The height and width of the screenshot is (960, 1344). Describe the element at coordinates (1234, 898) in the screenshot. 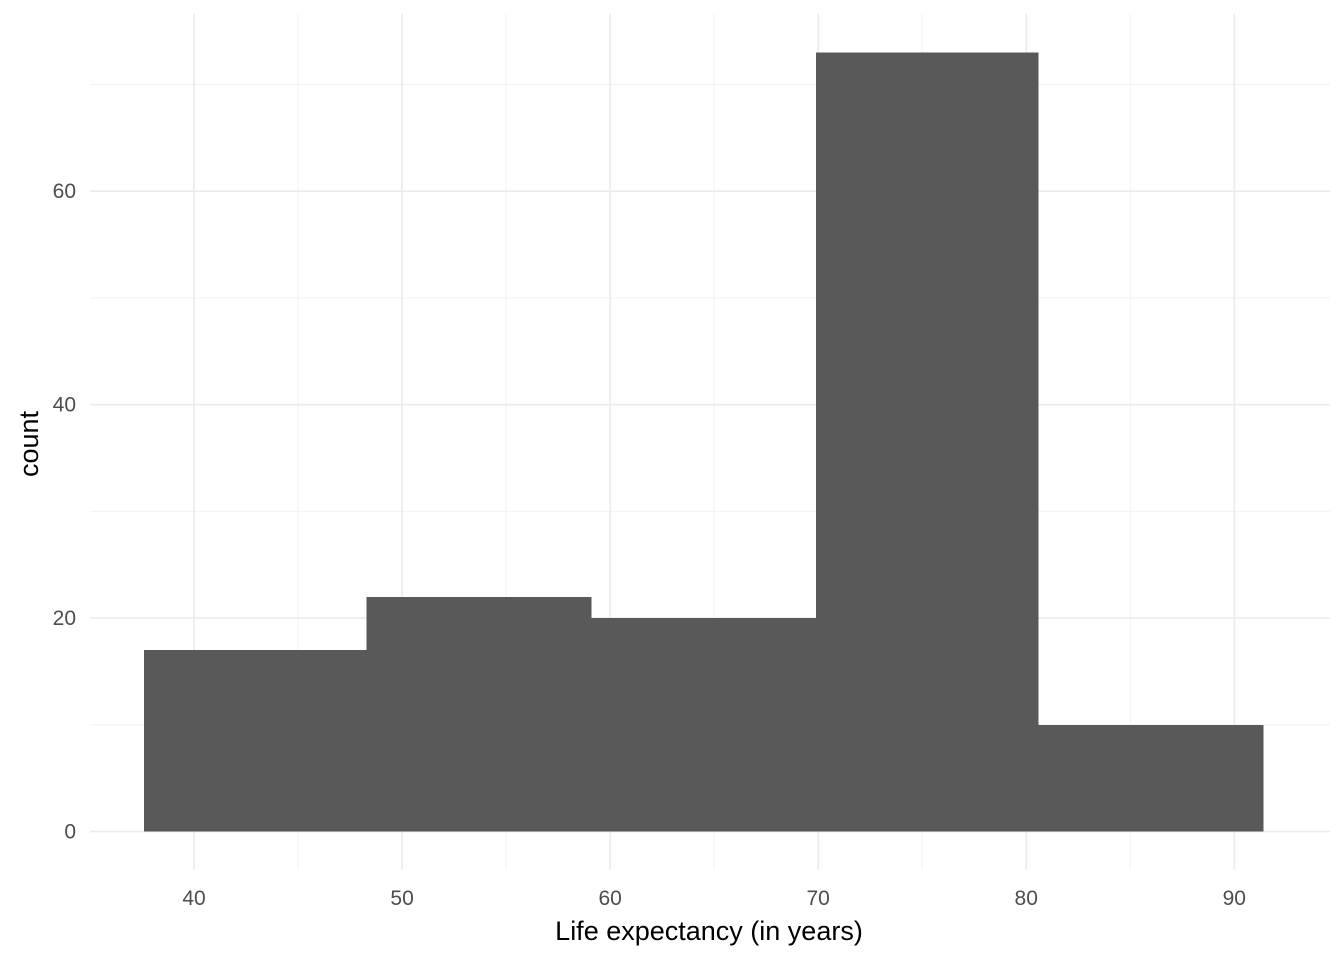

I see `x-tick-label: 90` at that location.